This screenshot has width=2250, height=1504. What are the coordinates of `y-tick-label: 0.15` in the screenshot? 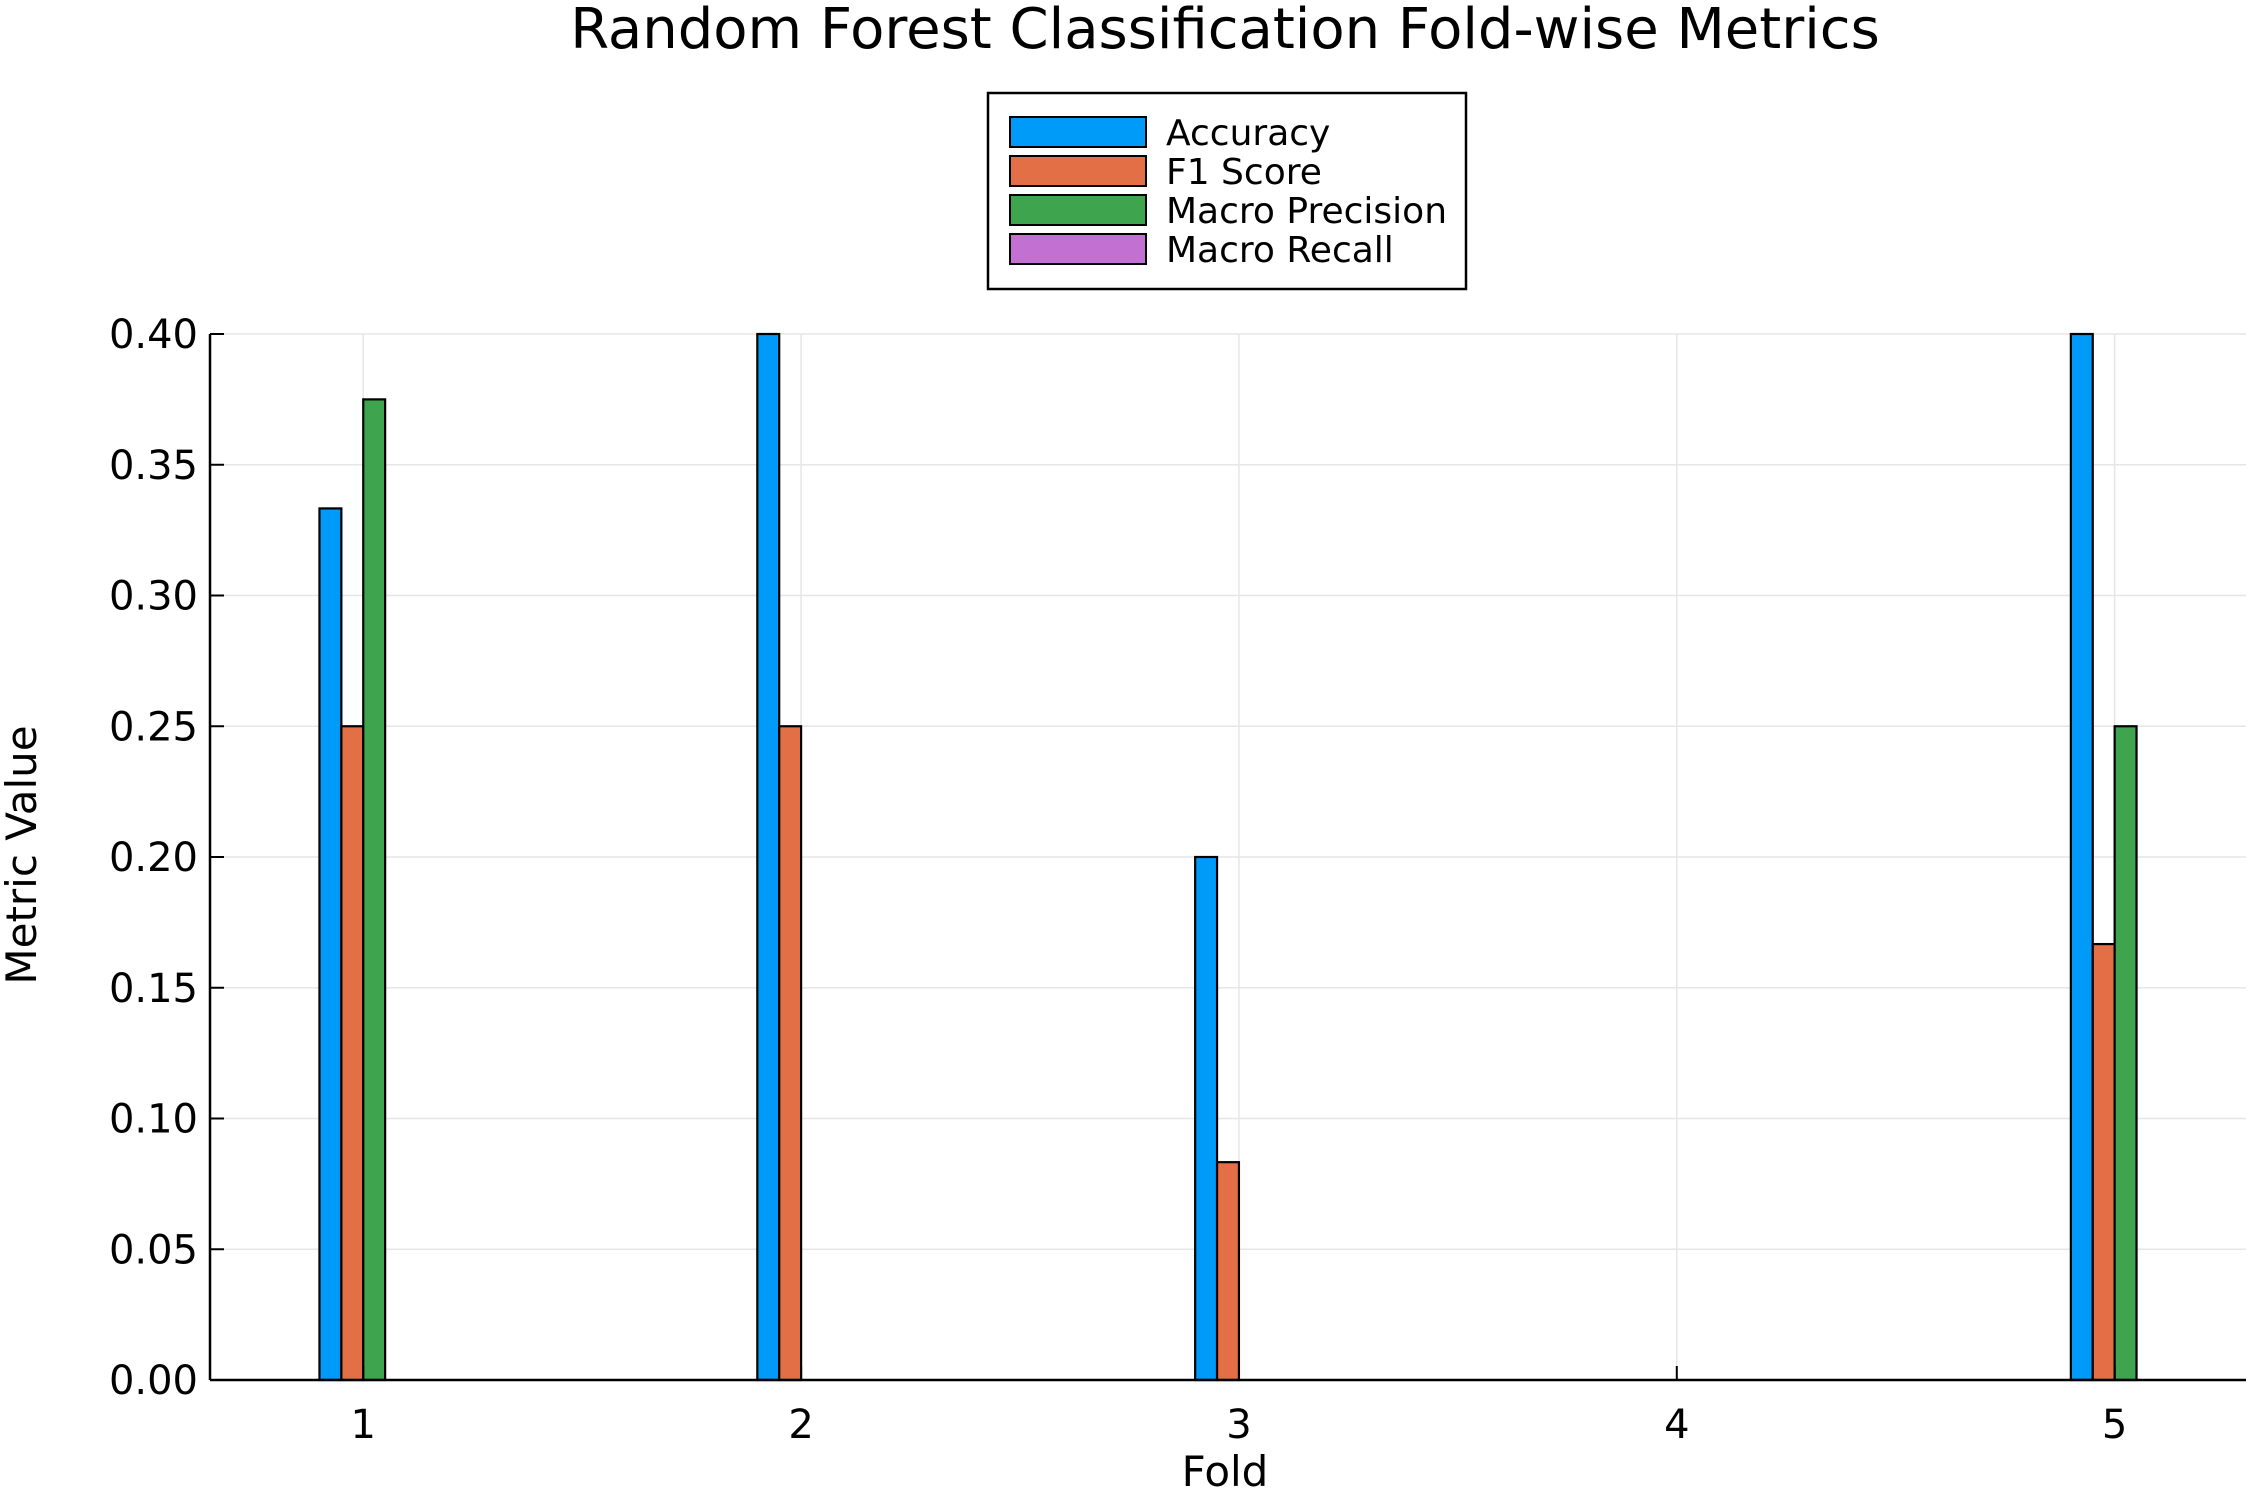 It's located at (153, 989).